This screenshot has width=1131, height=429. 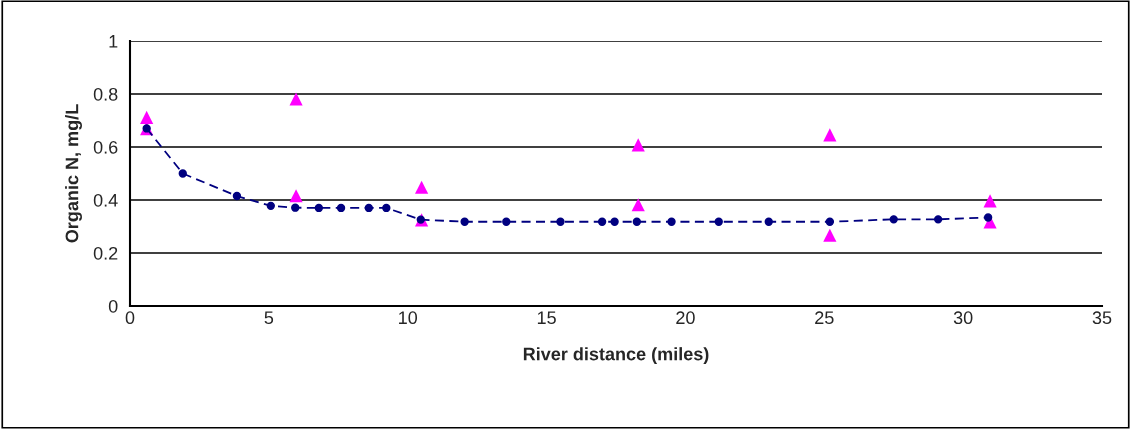 What do you see at coordinates (105, 200) in the screenshot?
I see `y-tick-label: 0.4` at bounding box center [105, 200].